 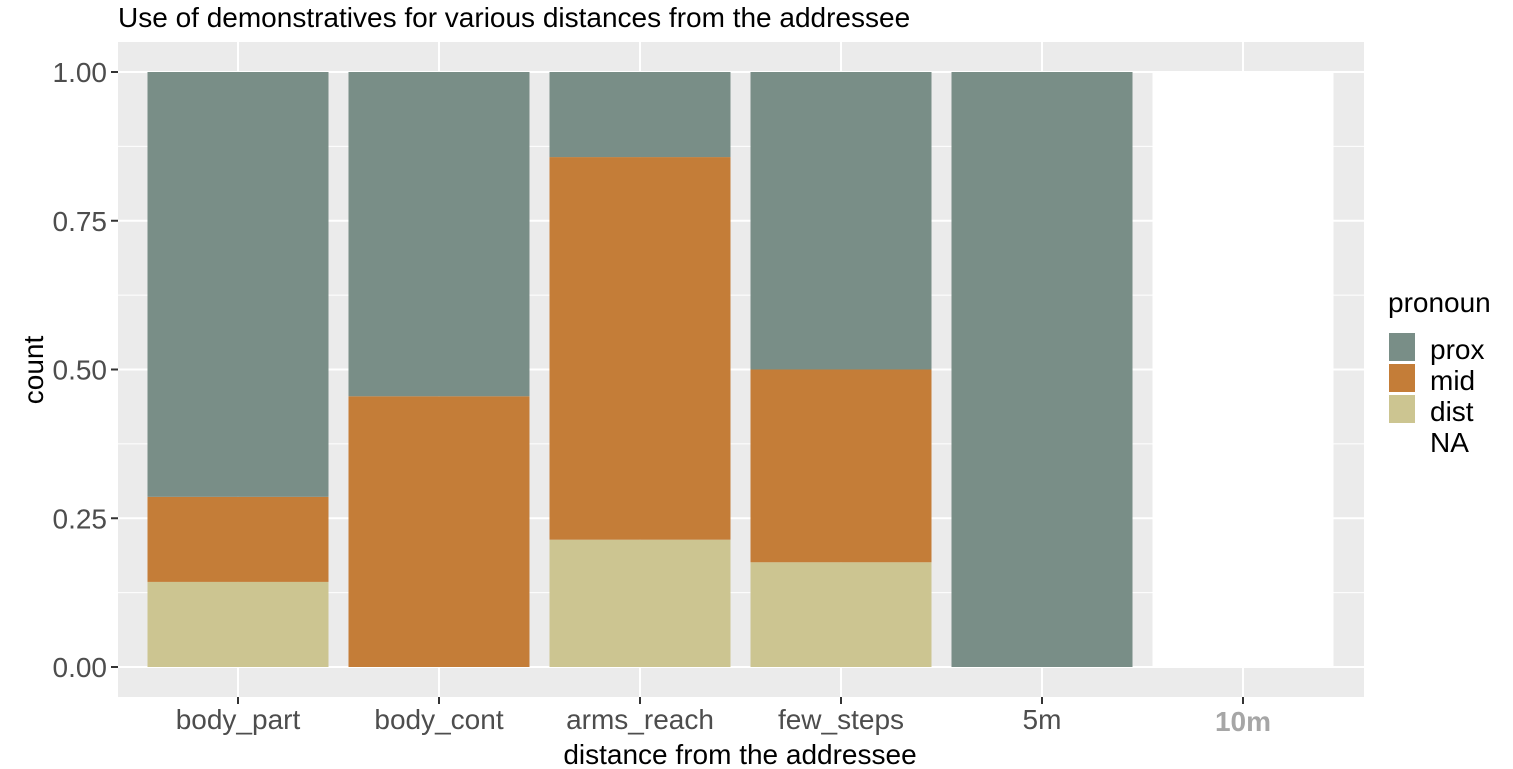 What do you see at coordinates (238, 539) in the screenshot?
I see `bar-body_part-mid` at bounding box center [238, 539].